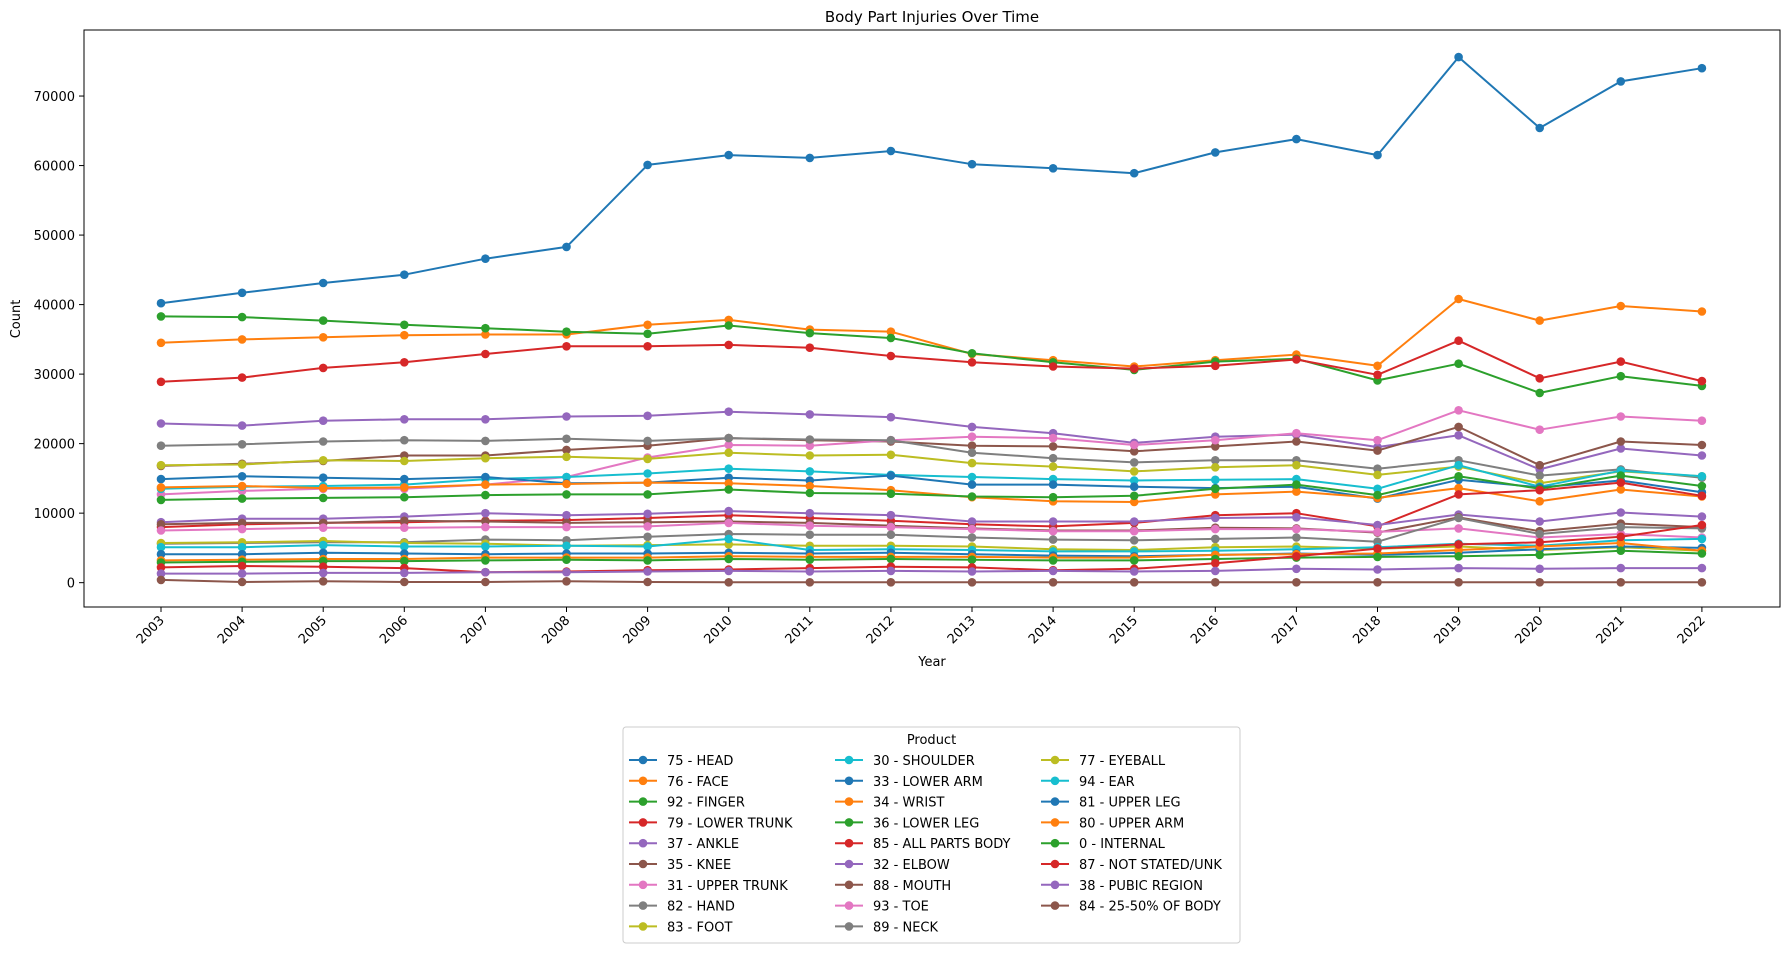 The height and width of the screenshot is (955, 1790). I want to click on legend-label: 37 - ANKLE, so click(703, 844).